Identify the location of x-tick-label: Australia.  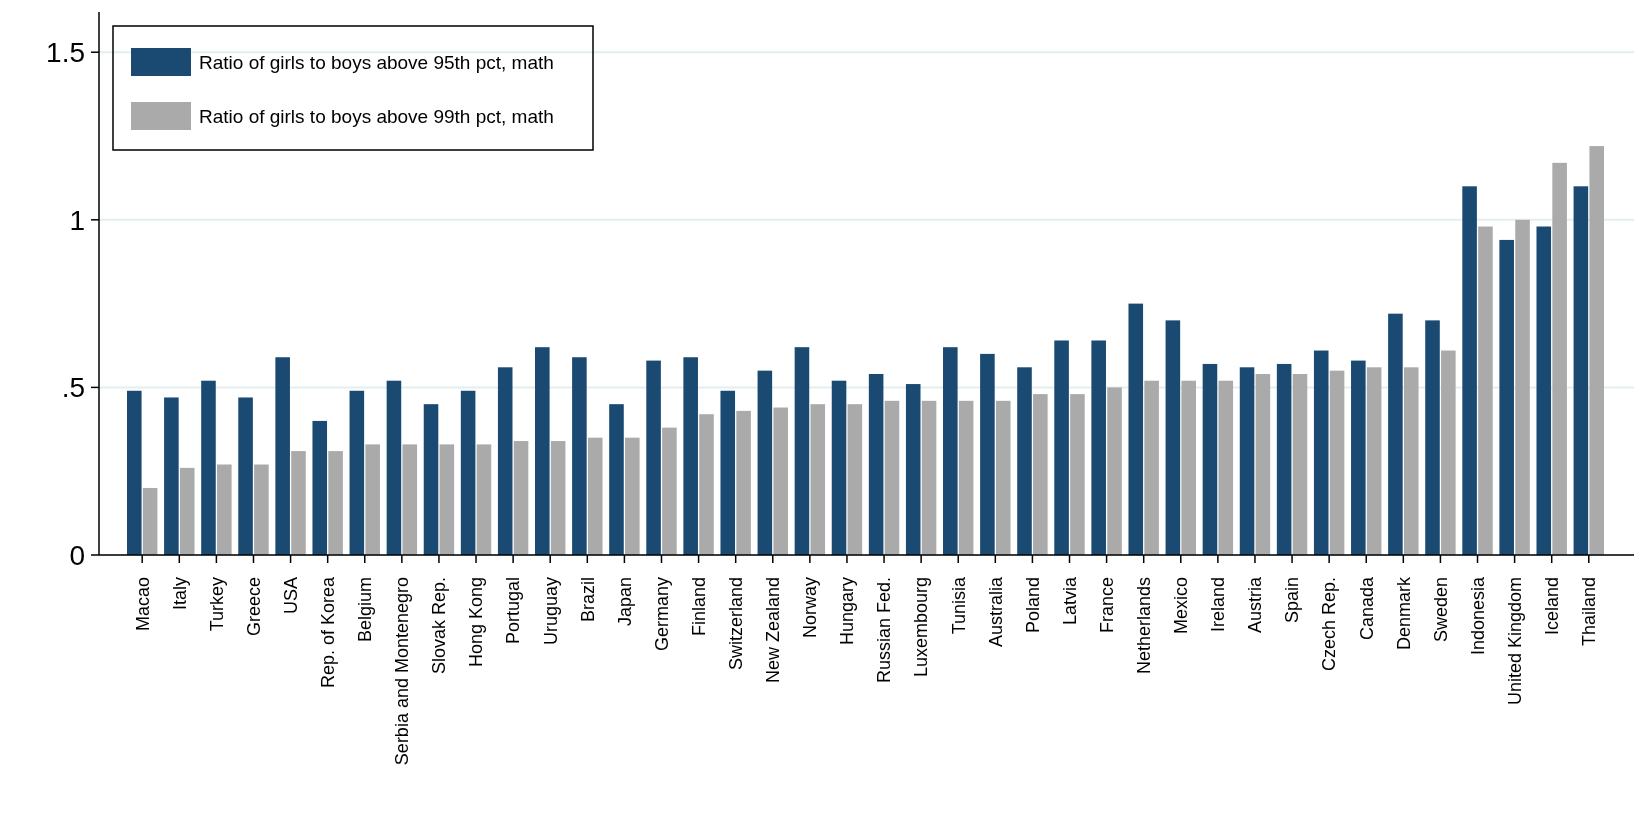
(995, 612).